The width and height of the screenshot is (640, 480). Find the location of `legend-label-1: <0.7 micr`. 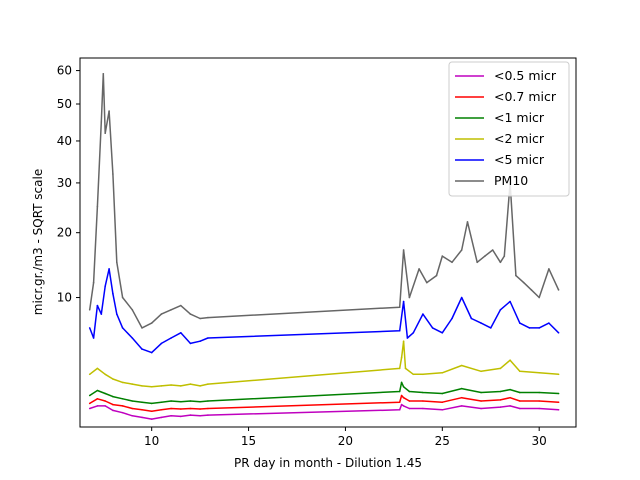

legend-label-1: <0.7 micr is located at coordinates (525, 96).